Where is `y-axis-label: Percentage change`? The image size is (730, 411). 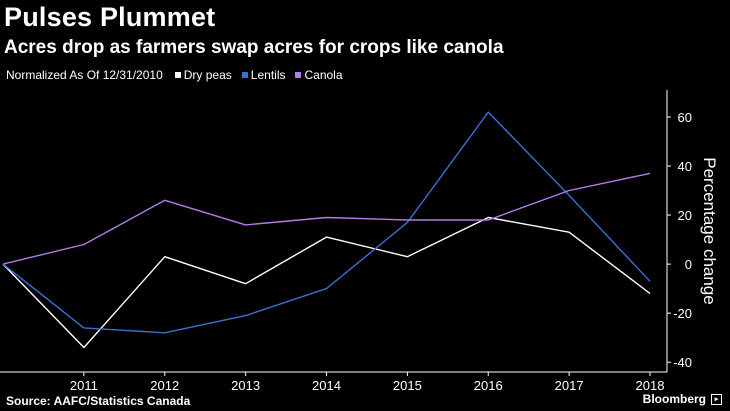
y-axis-label: Percentage change is located at coordinates (709, 230).